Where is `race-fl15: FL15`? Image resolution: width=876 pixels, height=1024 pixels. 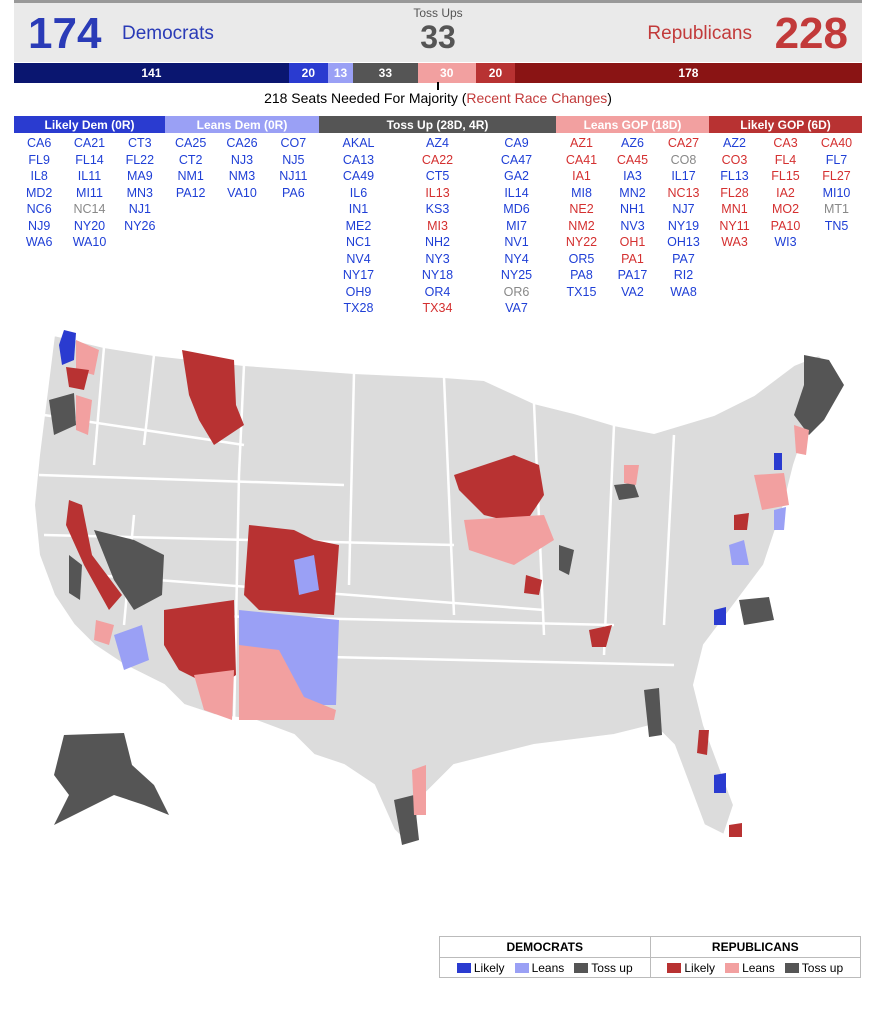
race-fl15: FL15 is located at coordinates (785, 176).